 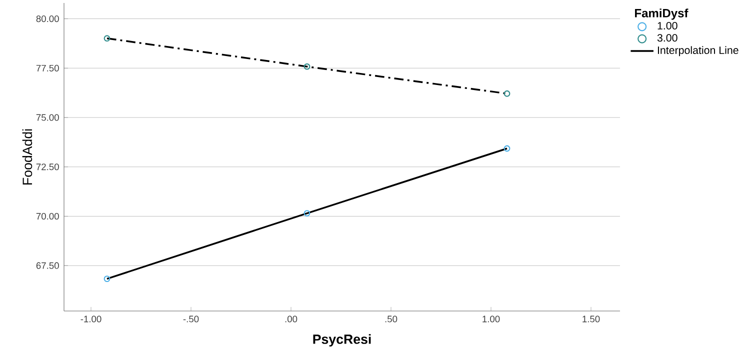 What do you see at coordinates (391, 319) in the screenshot?
I see `x-tick-label: .50` at bounding box center [391, 319].